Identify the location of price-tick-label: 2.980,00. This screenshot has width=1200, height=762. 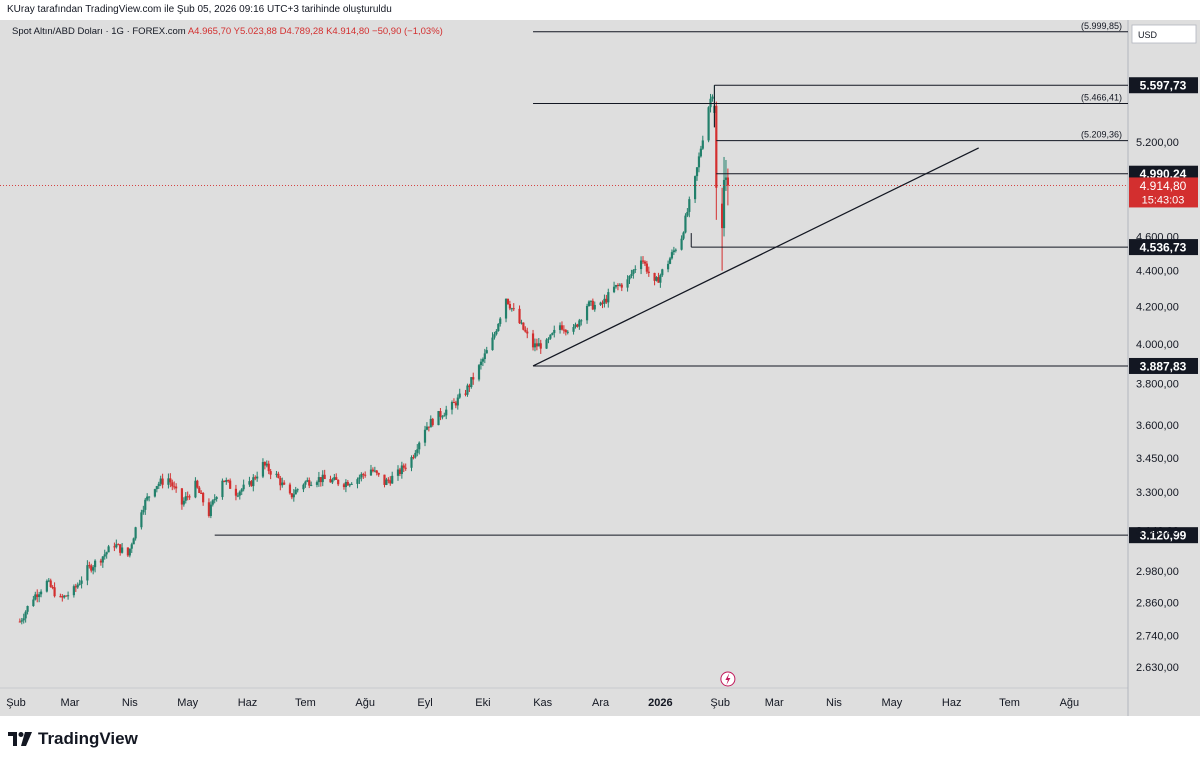
(1157, 572).